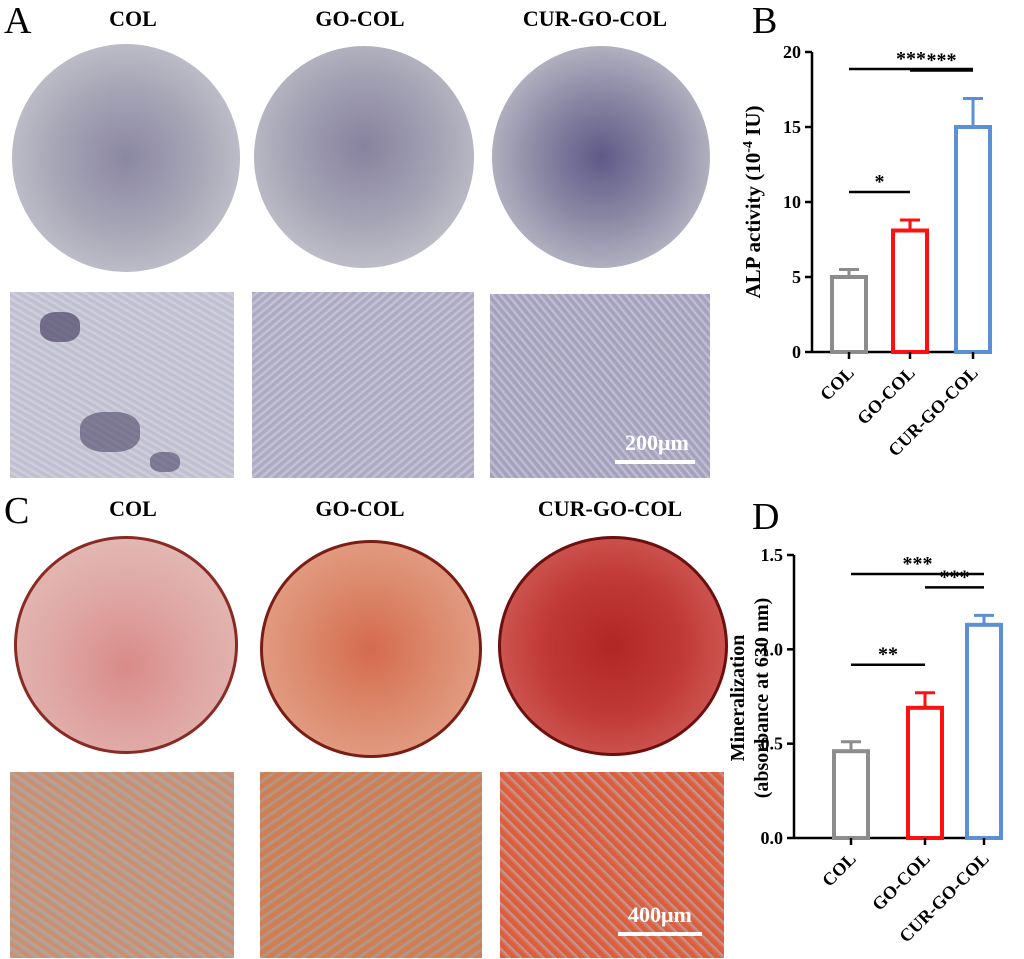 Image resolution: width=1024 pixels, height=959 pixels. Describe the element at coordinates (364, 157) in the screenshot. I see `alp-dish-go-col` at that location.